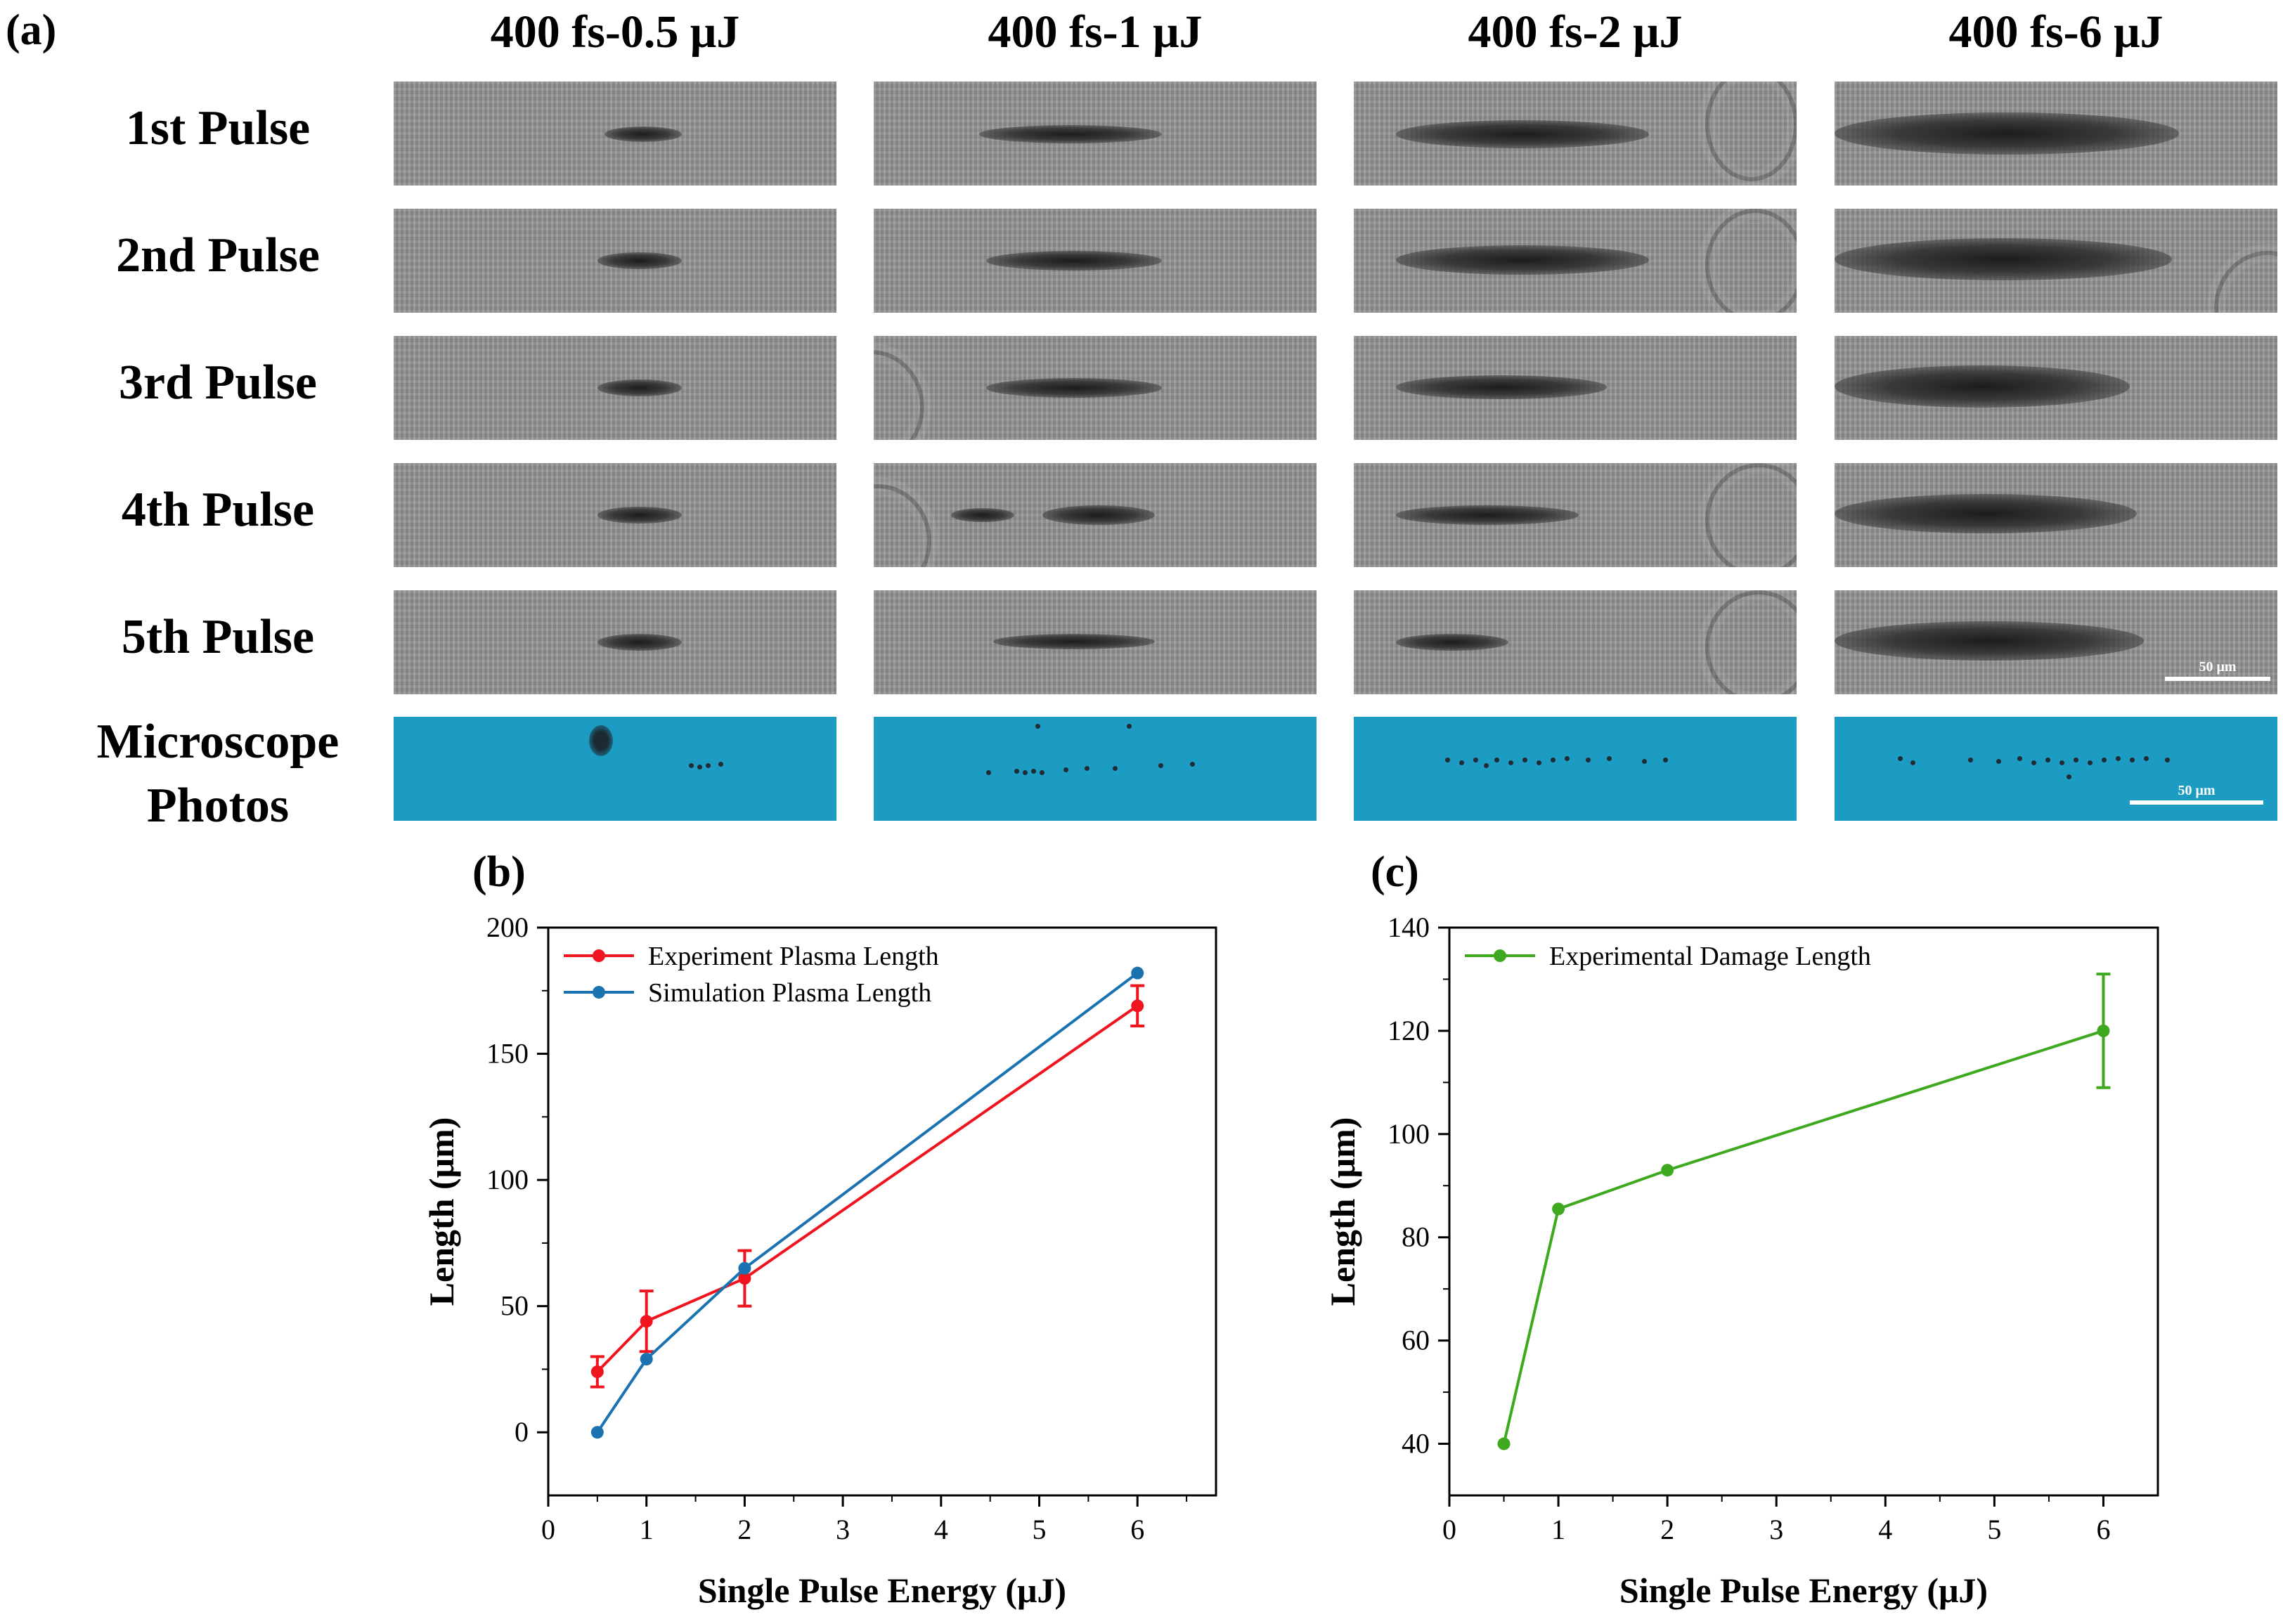 The image size is (2283, 1624). I want to click on chart-b-ylabel: Length (μm), so click(441, 1211).